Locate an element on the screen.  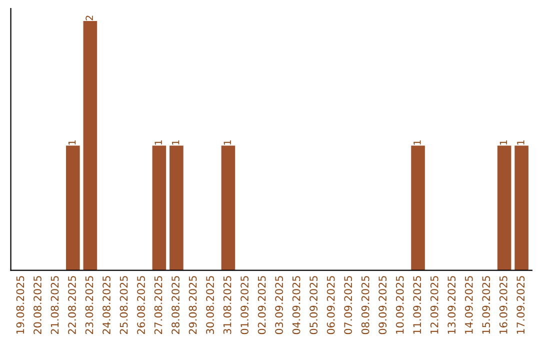
x-tick-label: 03.09.2025 is located at coordinates (279, 305).